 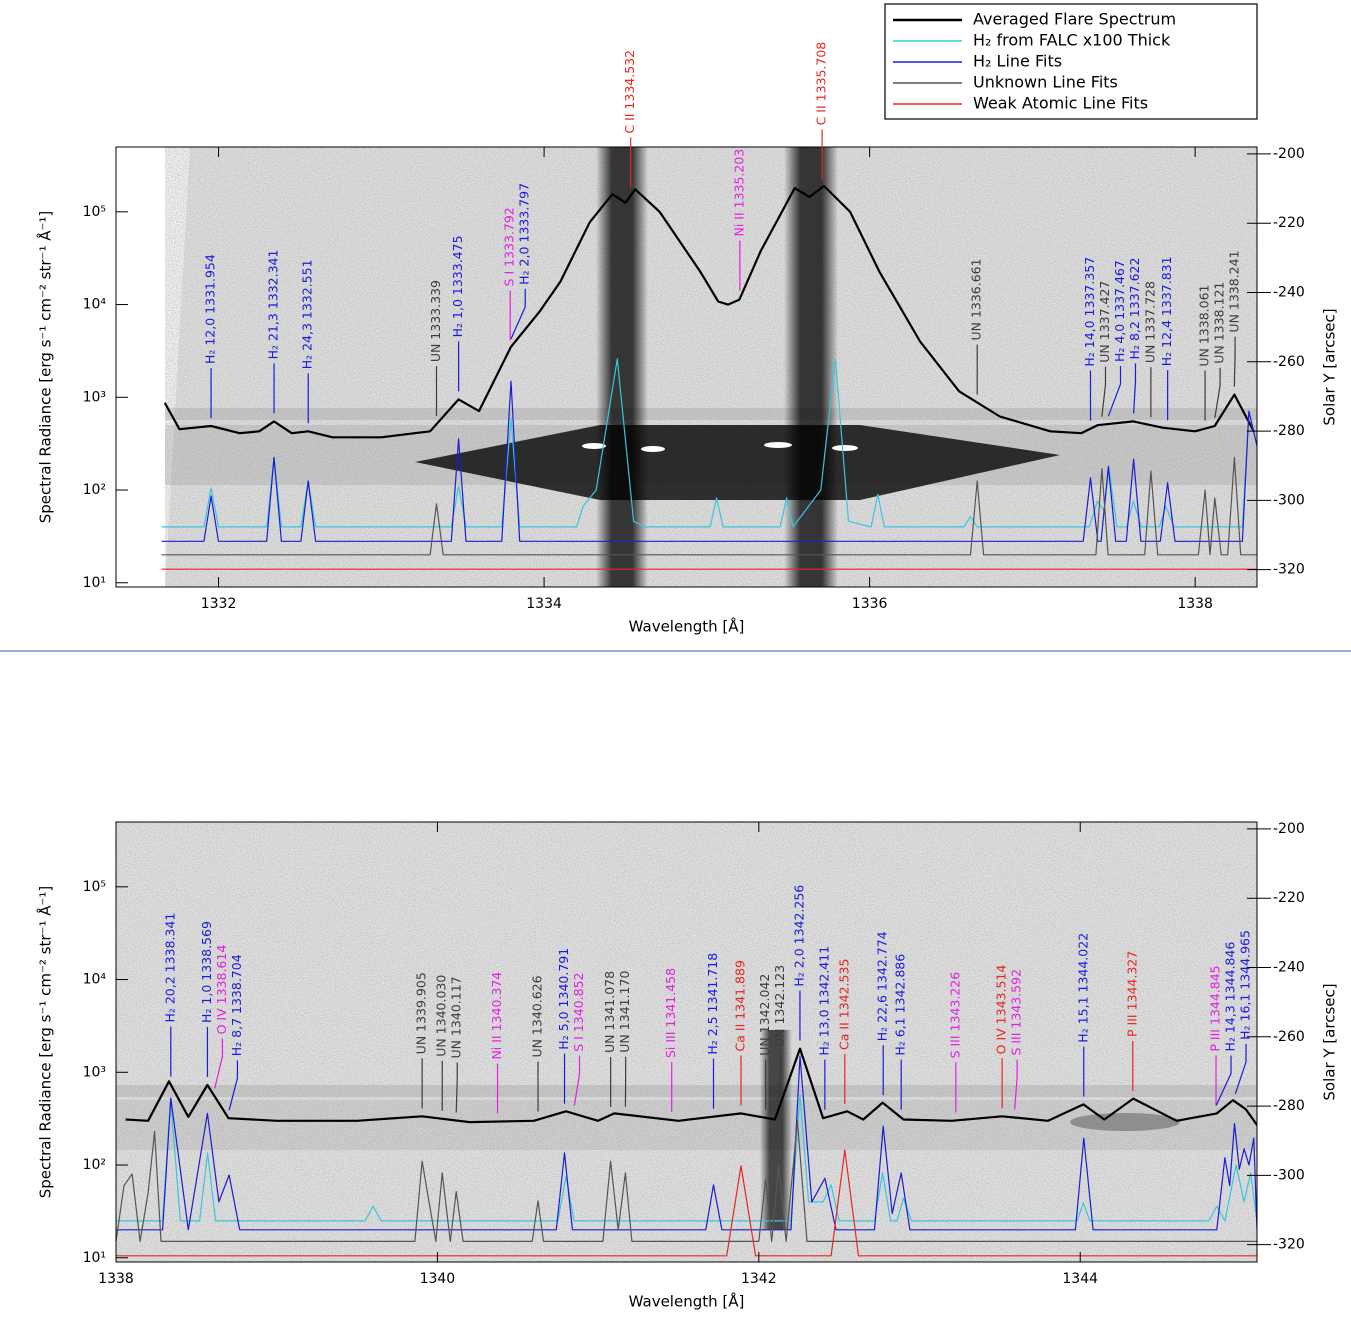 I want to click on annotation-label: H₂ 16,1 1344.965, so click(x=1245, y=985).